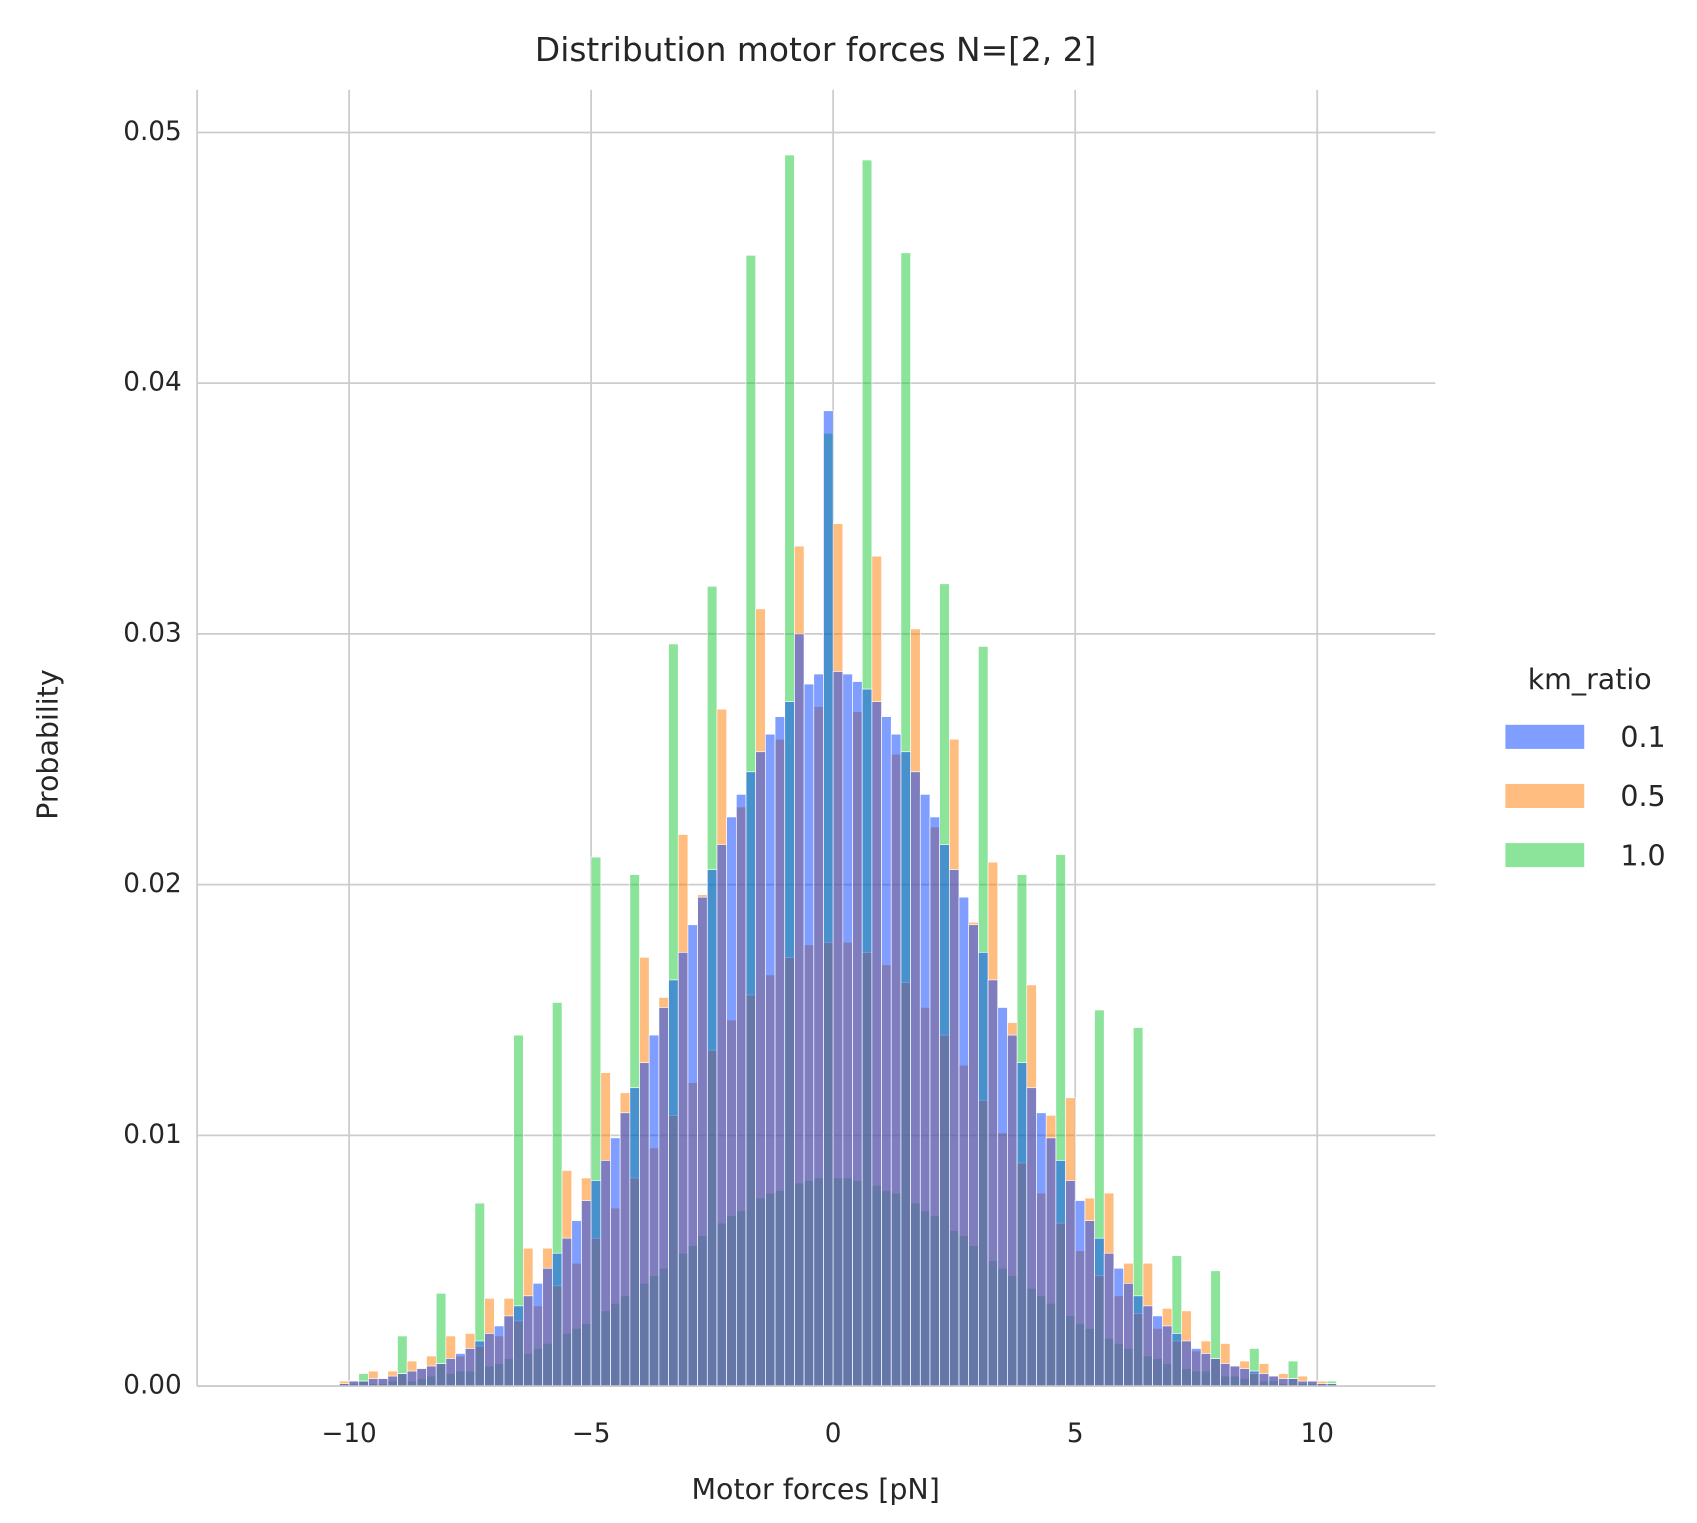 Image resolution: width=1697 pixels, height=1523 pixels. Describe the element at coordinates (1590, 679) in the screenshot. I see `legend-title: km_ratio` at that location.